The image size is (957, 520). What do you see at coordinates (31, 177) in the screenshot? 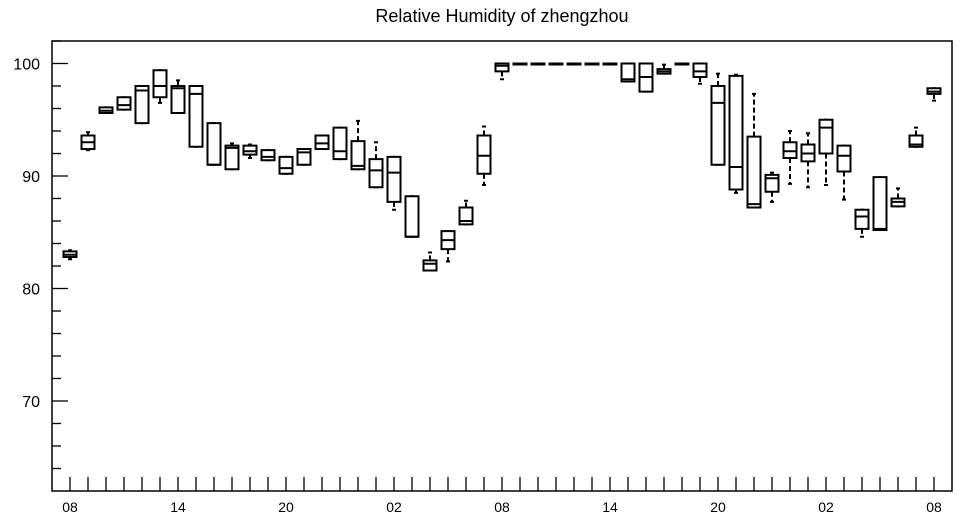
I see `y-tick-label: 90` at bounding box center [31, 177].